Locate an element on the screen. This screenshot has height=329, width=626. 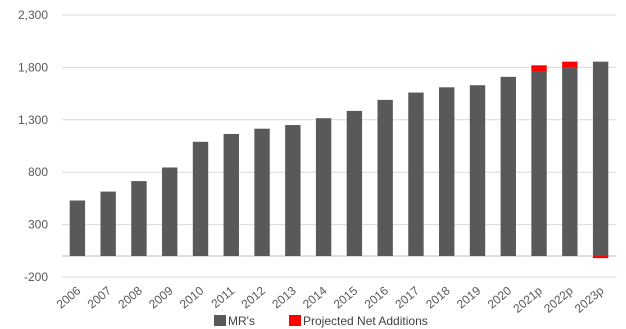
x-tick-label: 2008 is located at coordinates (130, 297).